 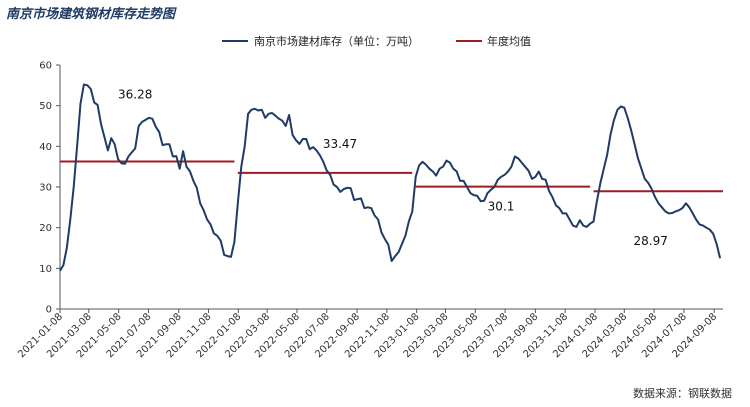 I want to click on legend: 南京市场建材库存（单位：万吨） 年度均值, so click(x=376, y=41).